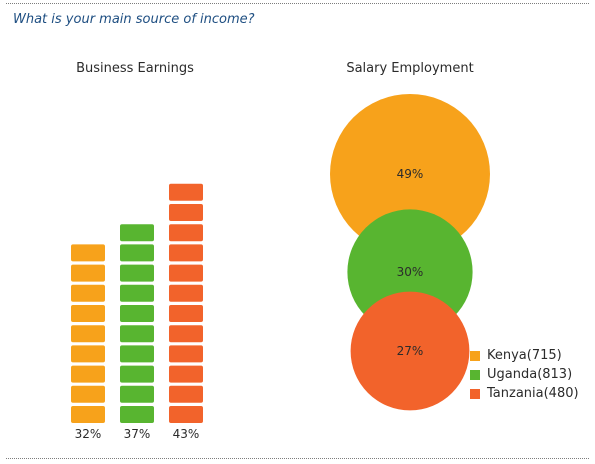 The height and width of the screenshot is (464, 595). I want to click on bubble-value-label-kenya: 49%, so click(410, 174).